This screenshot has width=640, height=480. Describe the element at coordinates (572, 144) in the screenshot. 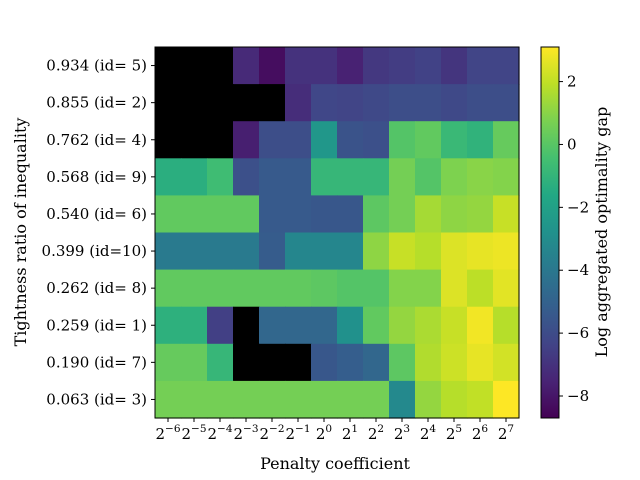

I see `colorbar-tick-label: 0` at that location.